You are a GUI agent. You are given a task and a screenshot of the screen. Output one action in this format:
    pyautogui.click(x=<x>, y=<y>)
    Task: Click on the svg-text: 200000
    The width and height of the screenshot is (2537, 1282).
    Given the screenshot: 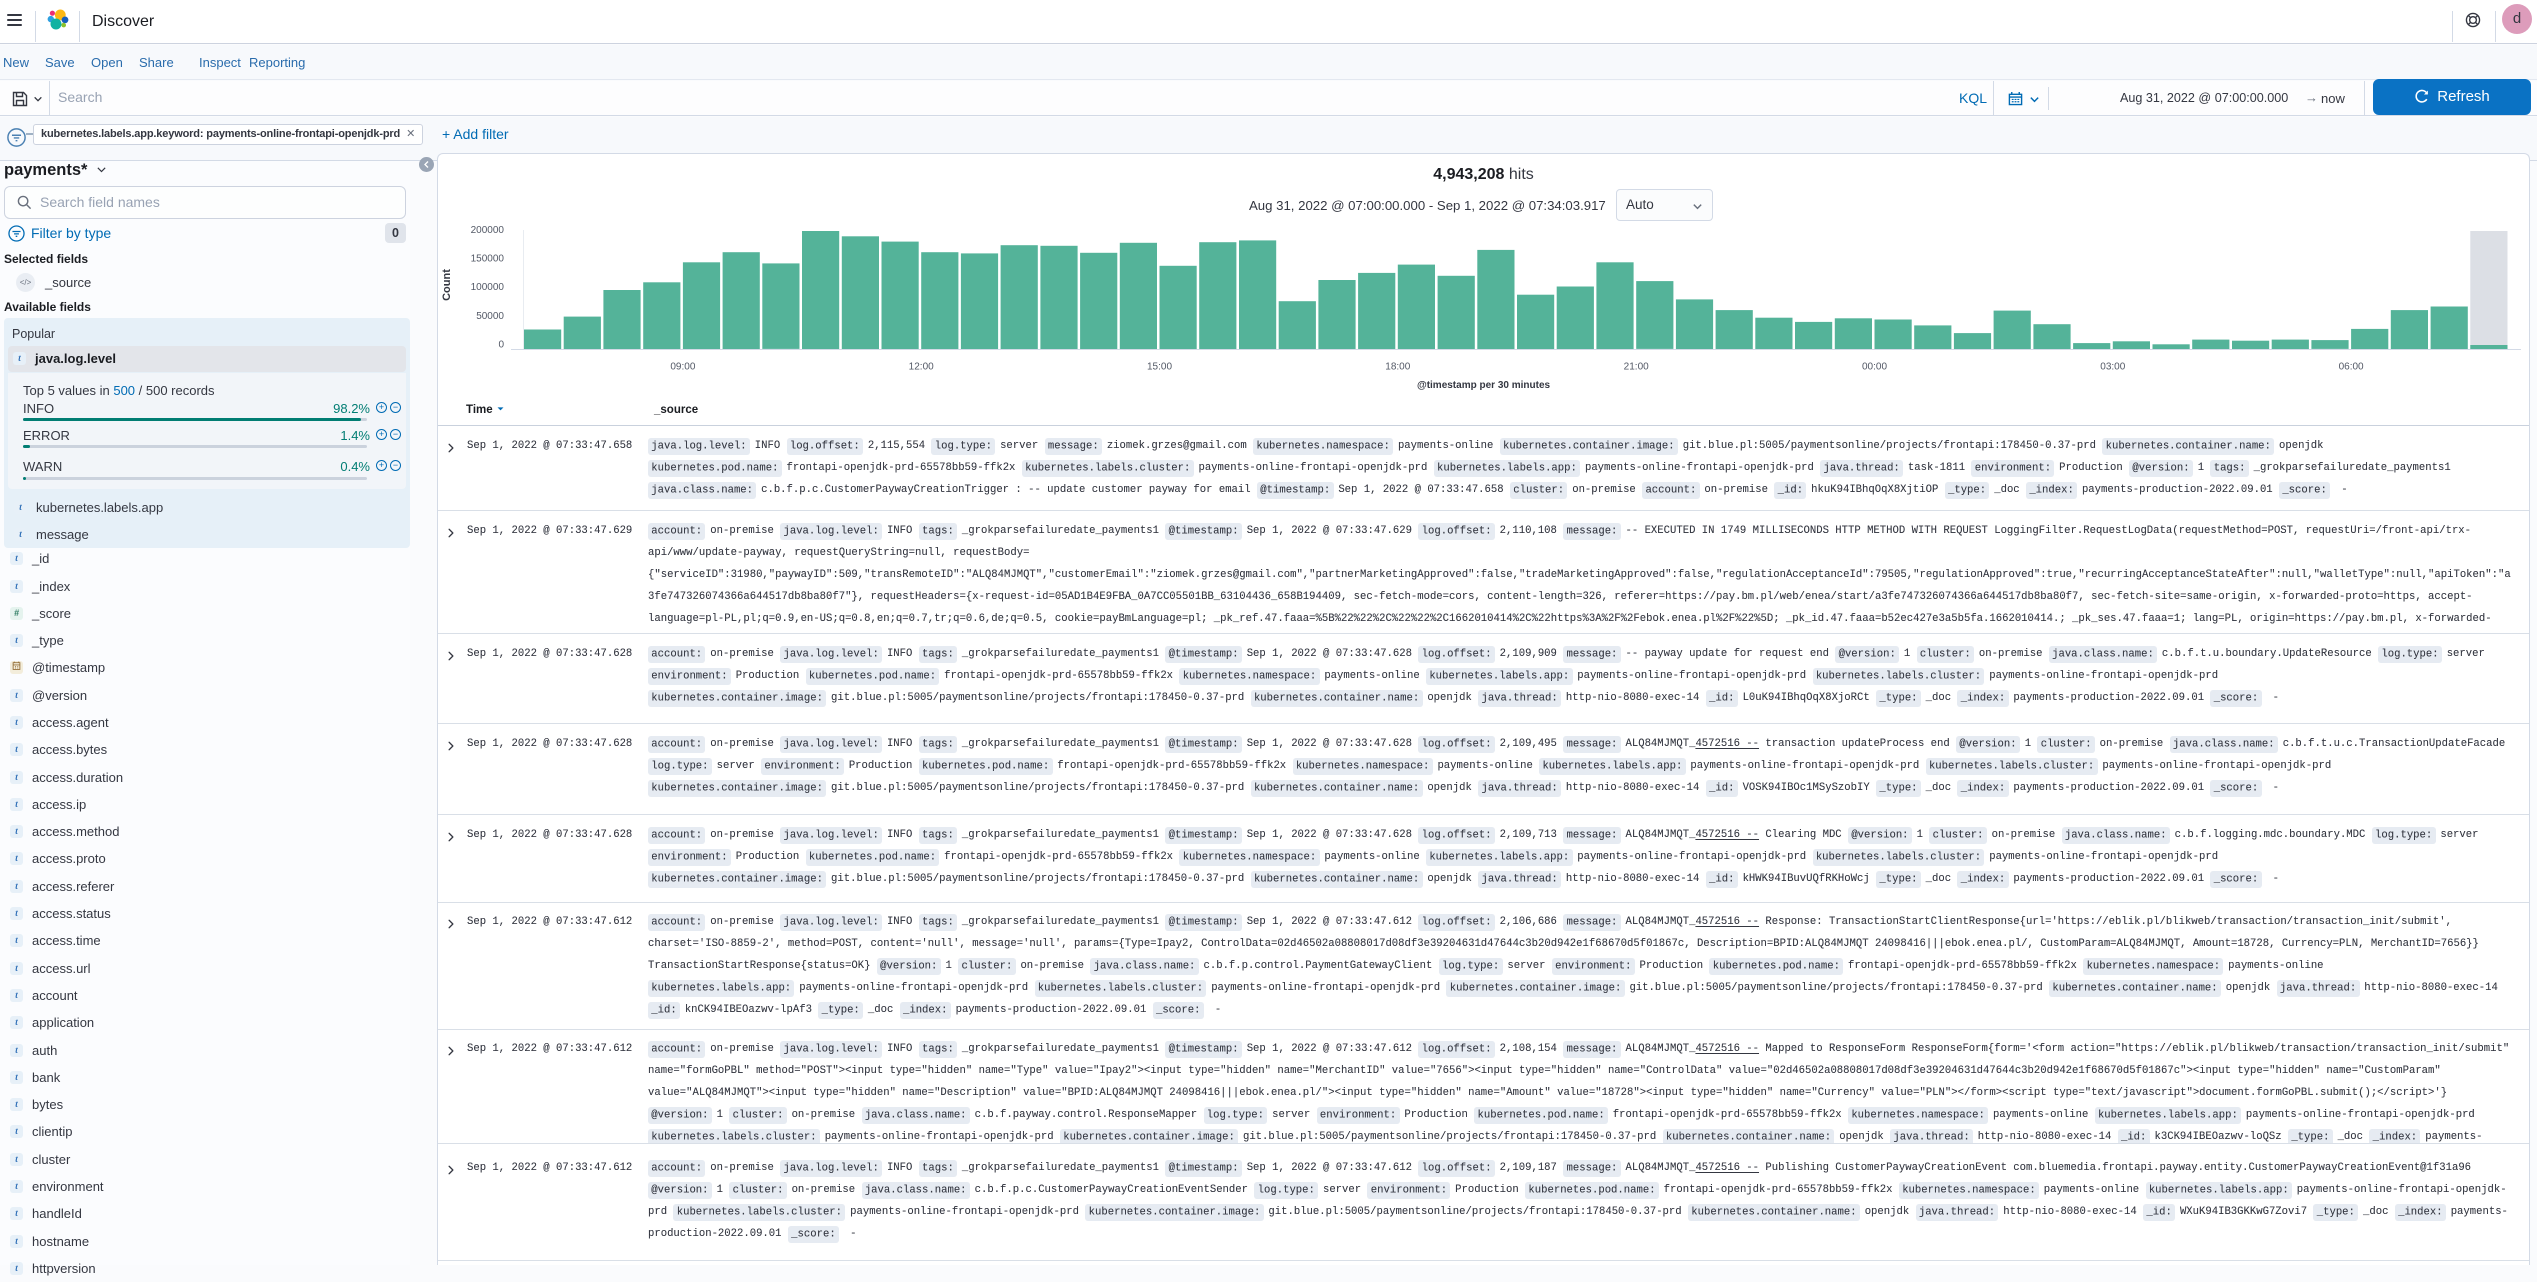 What is the action you would take?
    pyautogui.click(x=488, y=230)
    